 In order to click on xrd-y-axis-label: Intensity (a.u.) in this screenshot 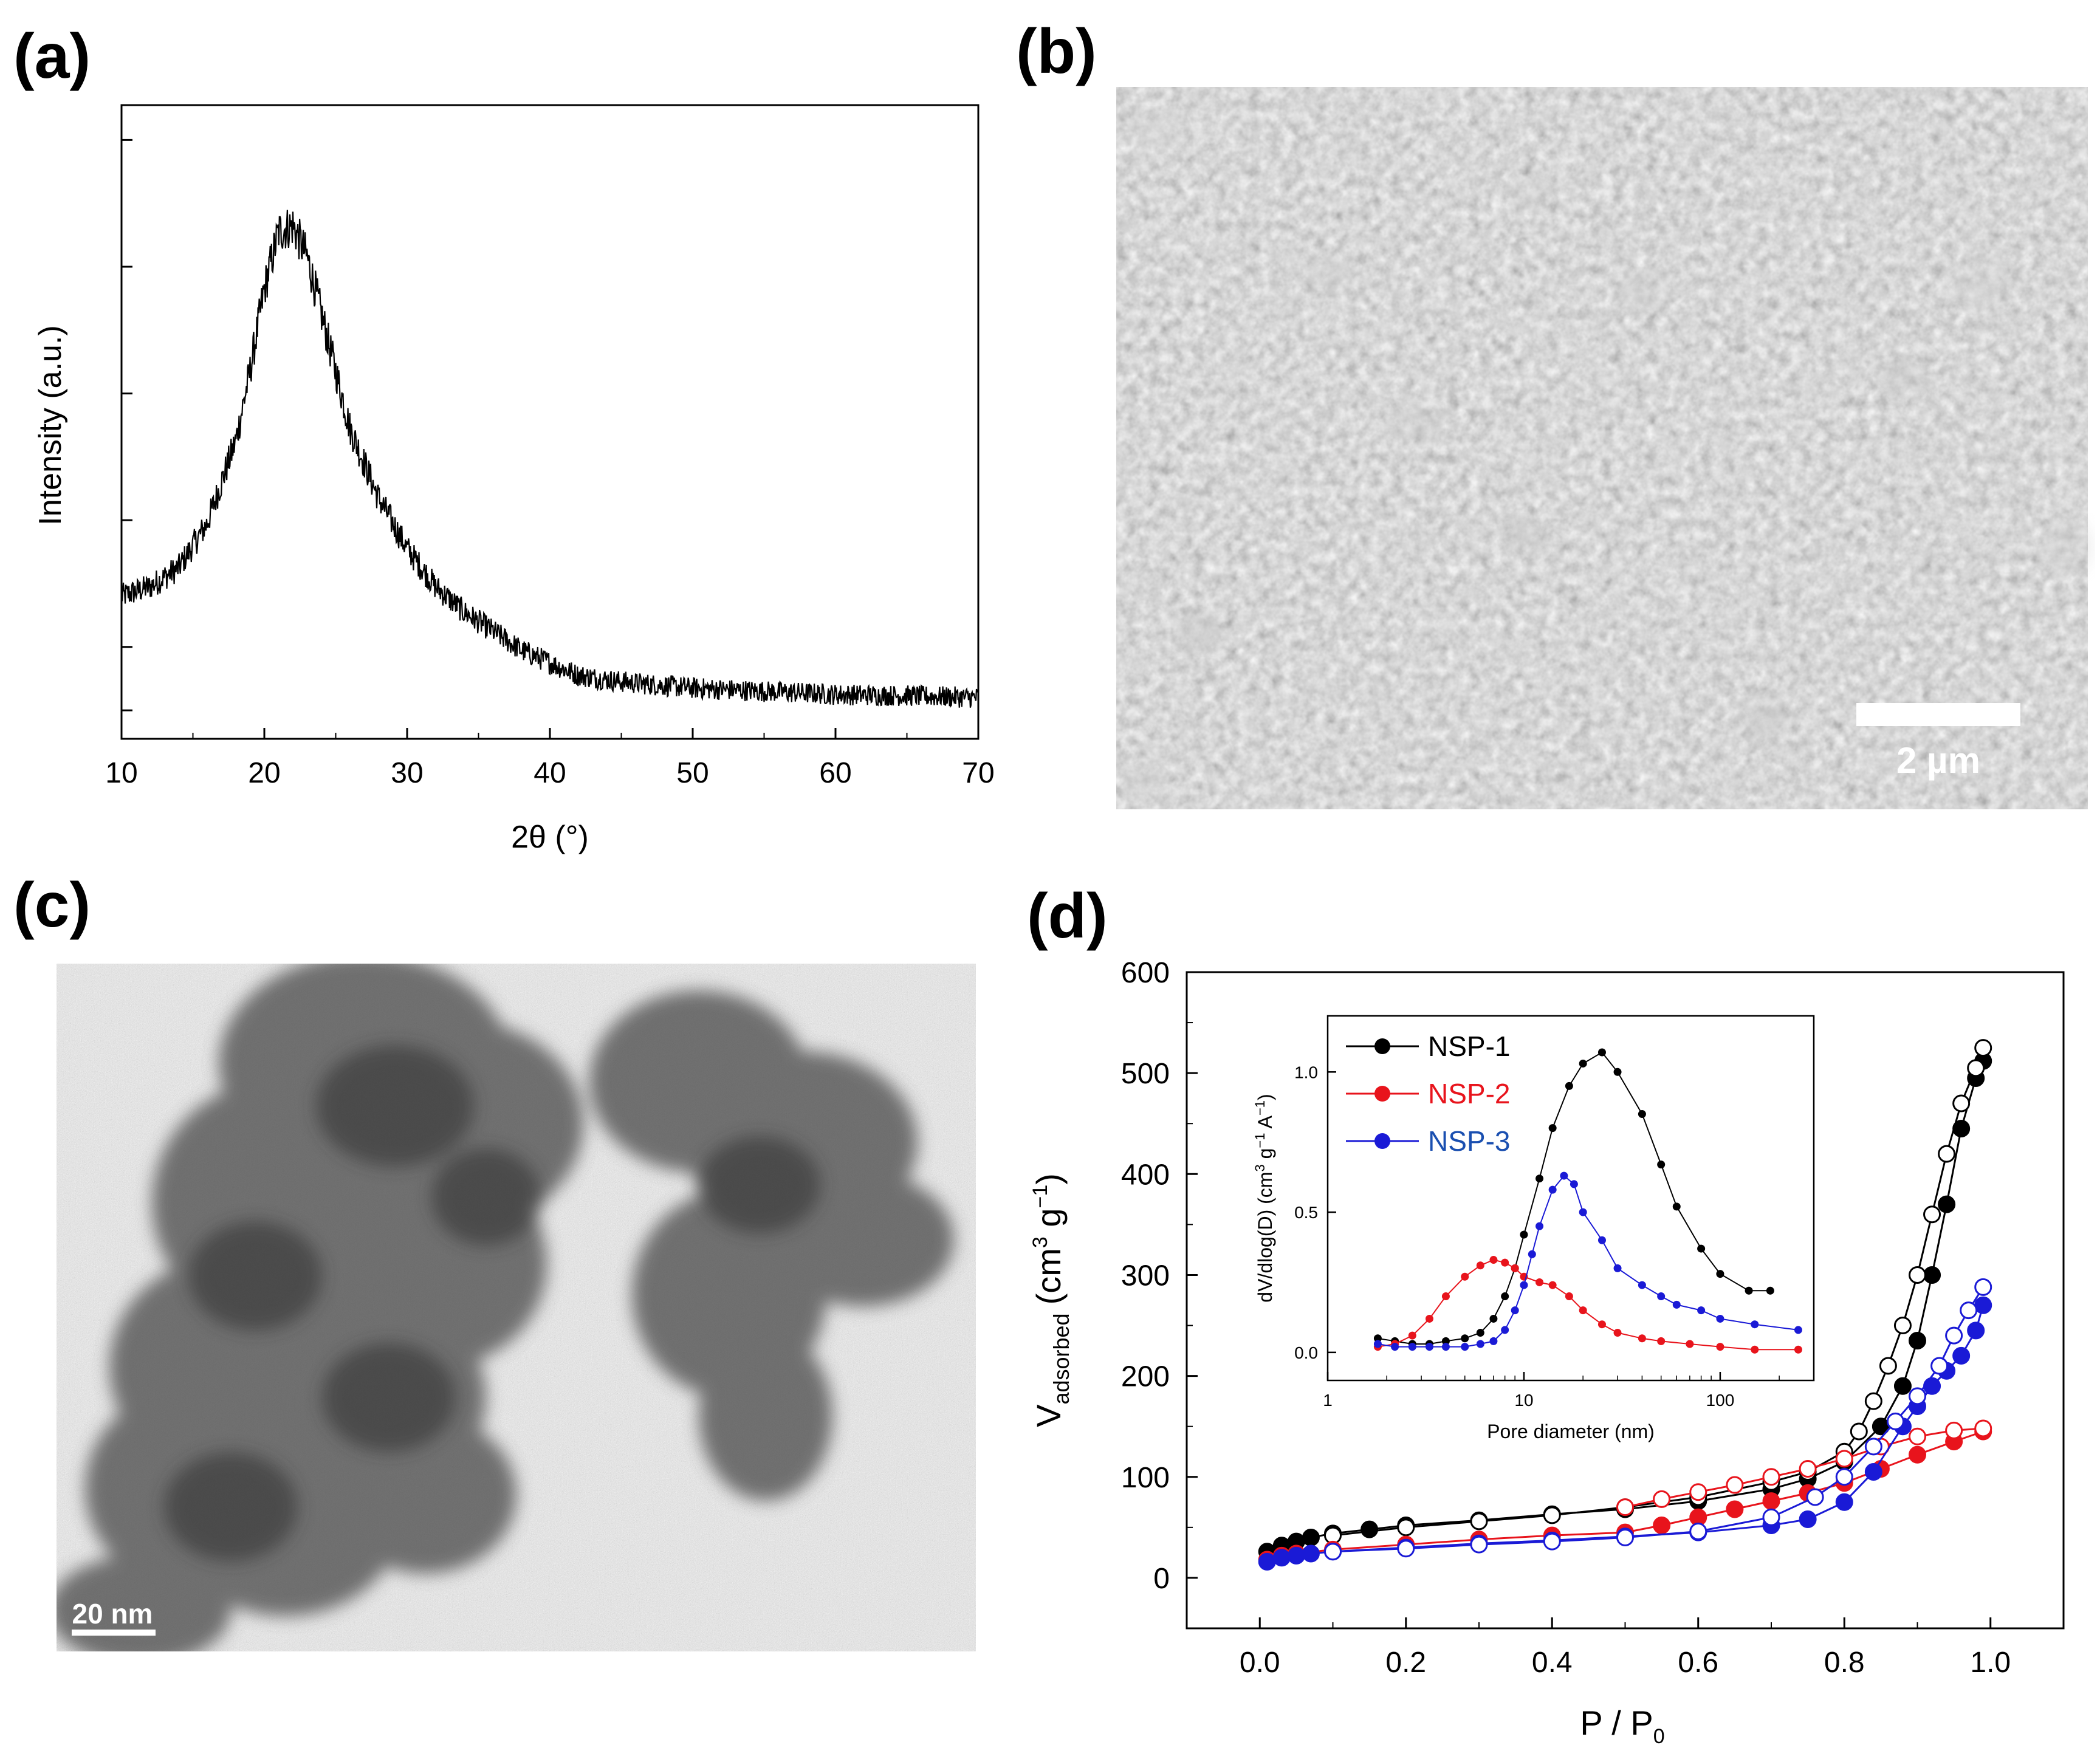, I will do `click(50, 425)`.